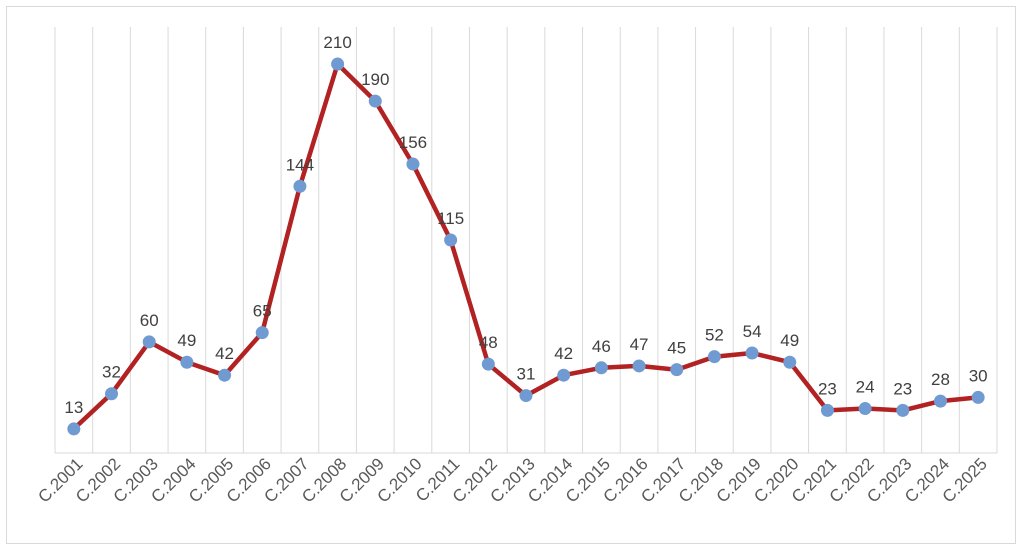 The height and width of the screenshot is (550, 1024). Describe the element at coordinates (450, 218) in the screenshot. I see `data-label: 115` at that location.